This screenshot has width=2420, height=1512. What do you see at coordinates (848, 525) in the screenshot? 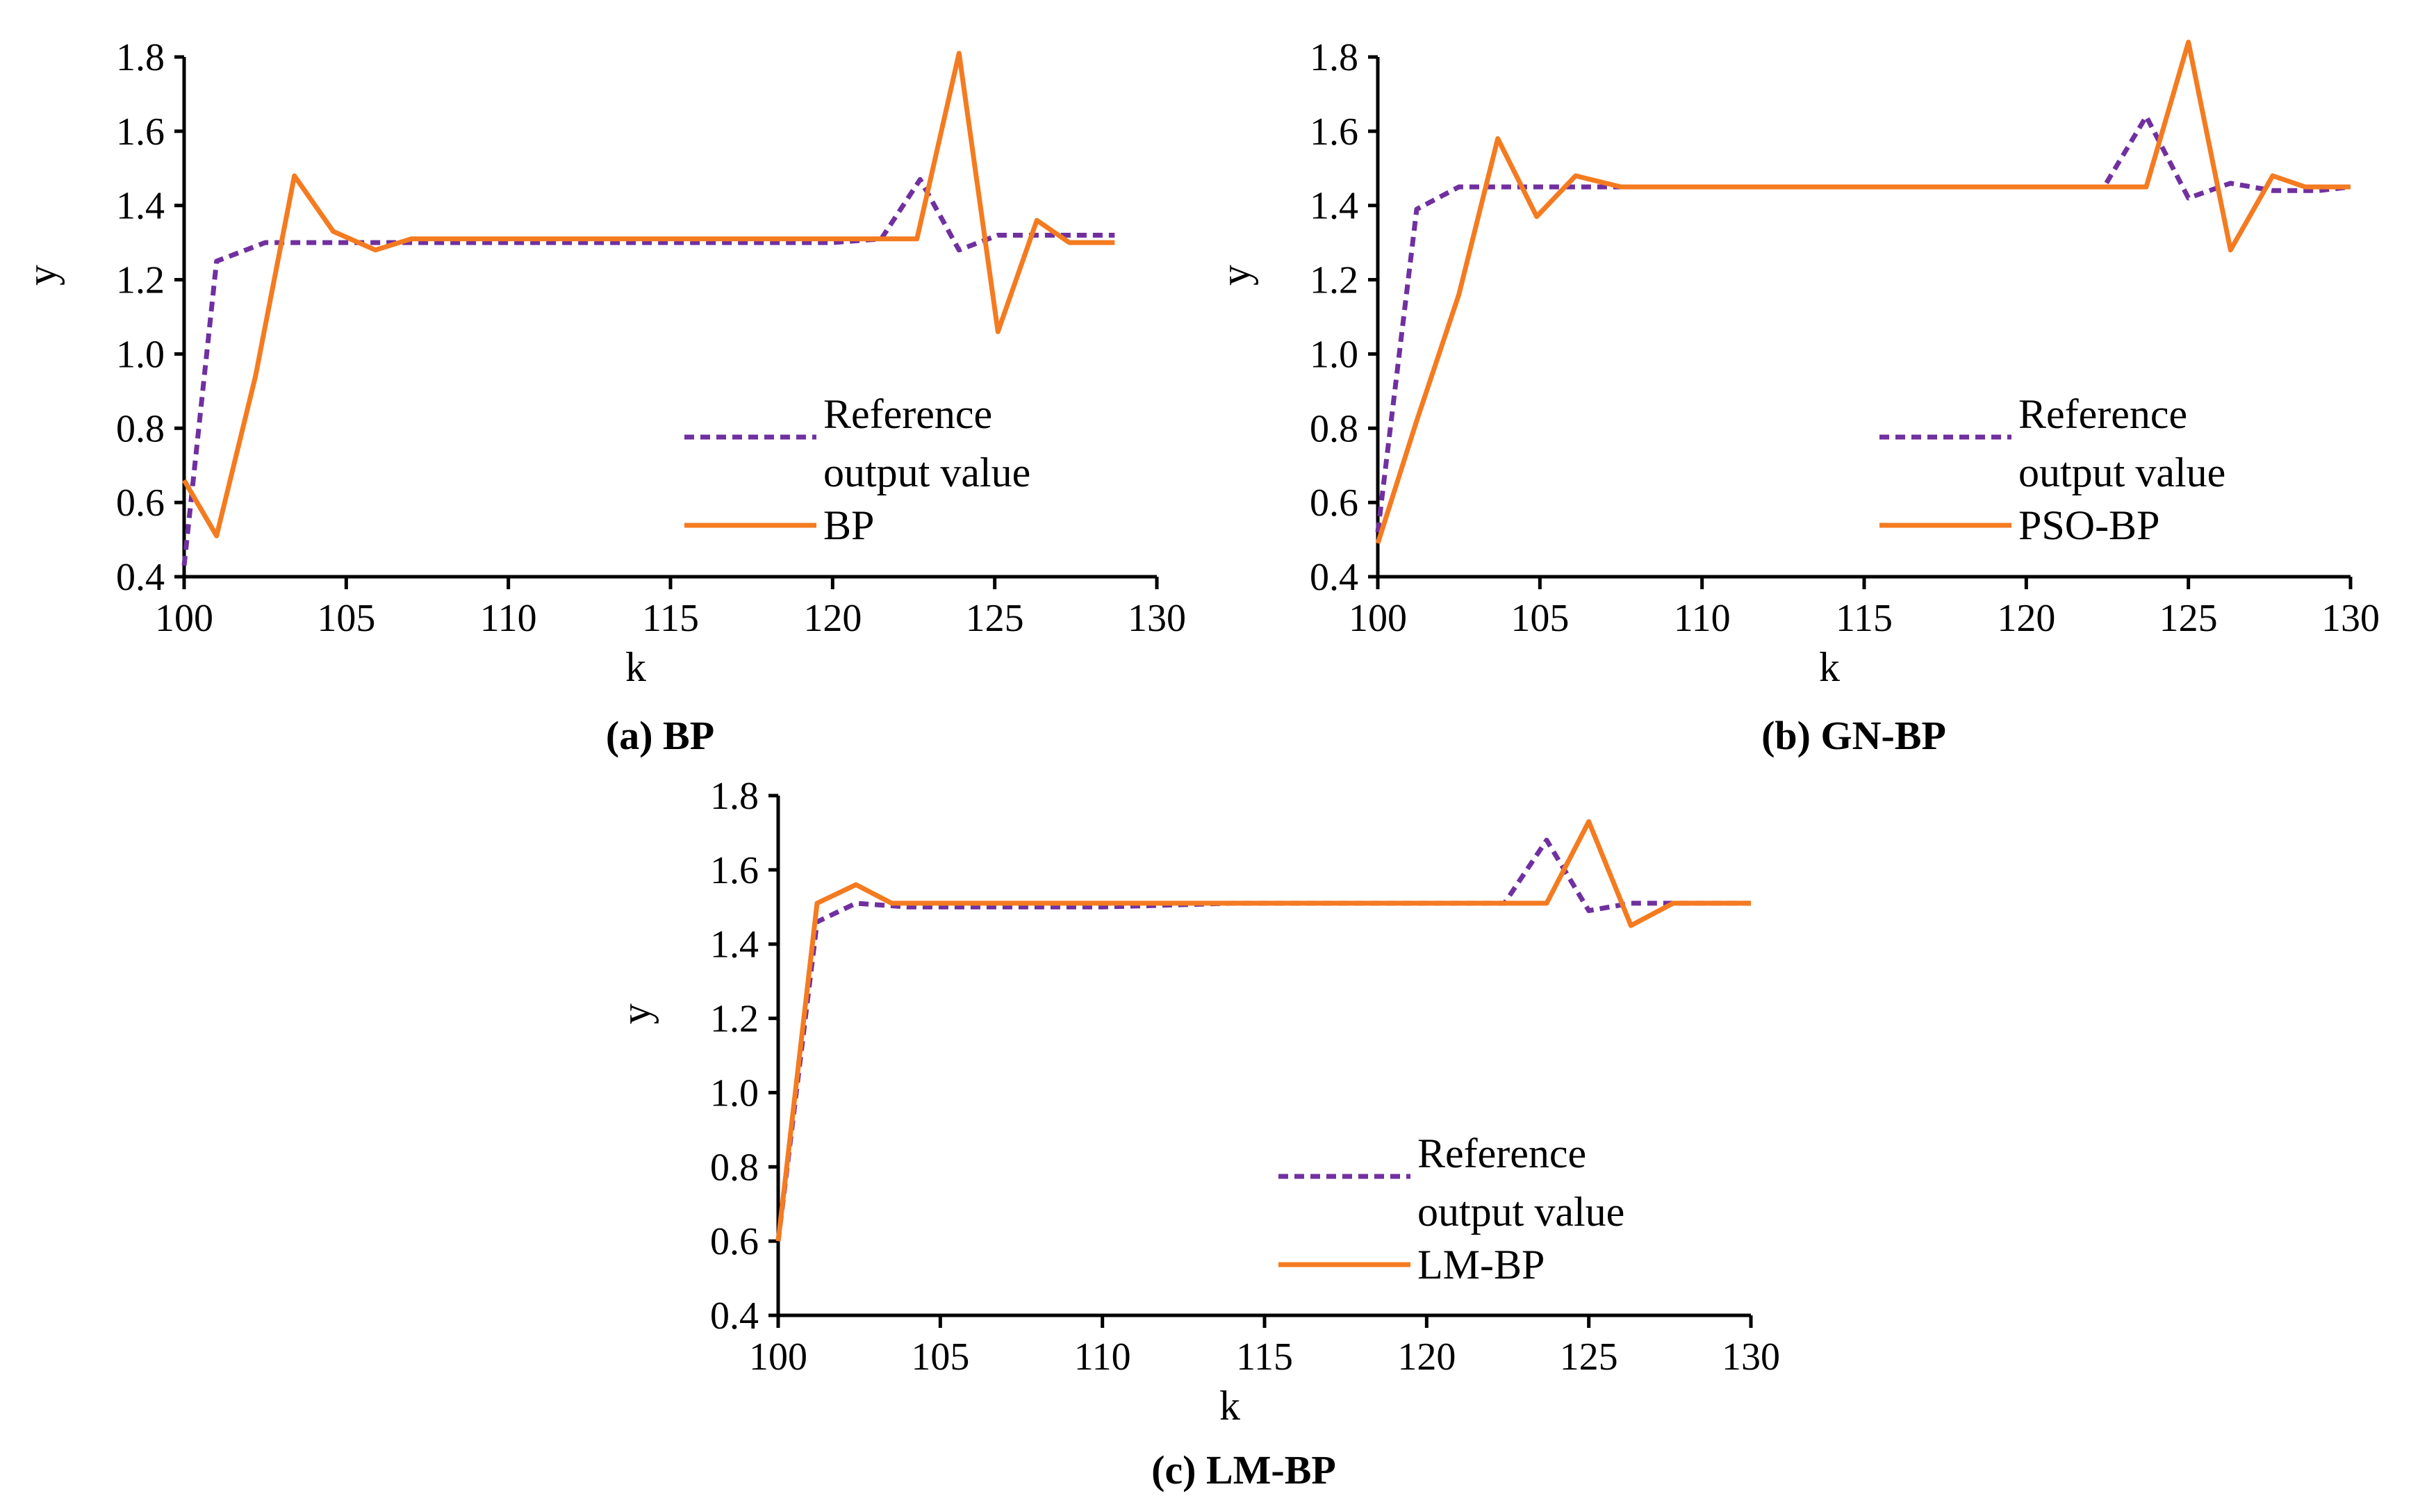
I see `legend-label-model: BP` at bounding box center [848, 525].